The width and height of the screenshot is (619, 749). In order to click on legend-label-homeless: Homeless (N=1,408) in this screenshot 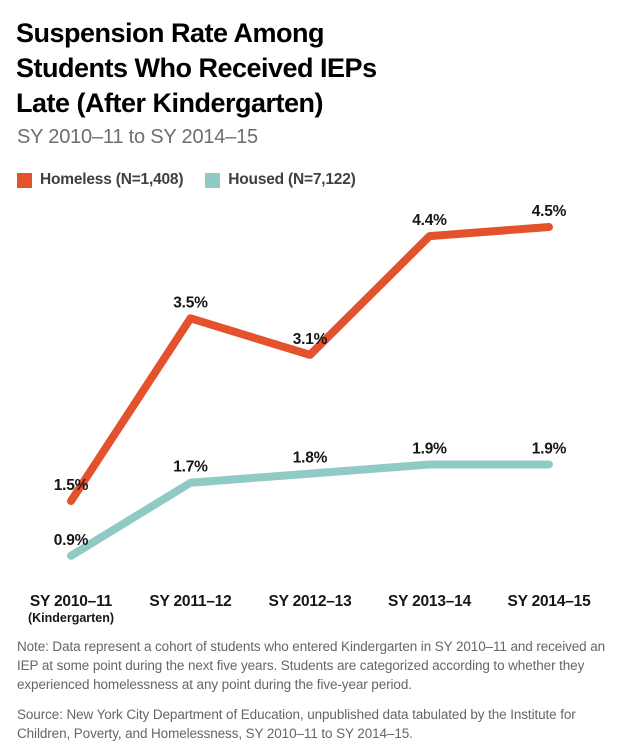, I will do `click(112, 179)`.